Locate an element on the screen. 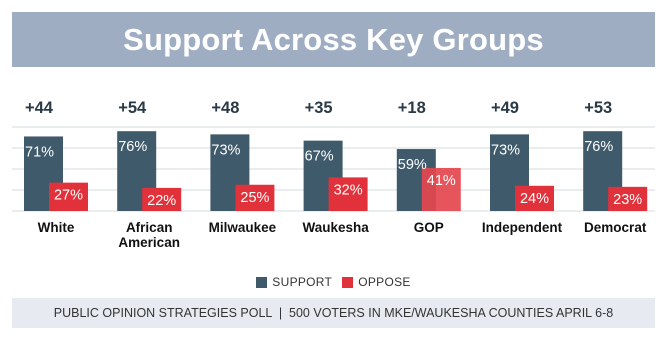 The image size is (667, 338). chart-title: Support Across Key Groups is located at coordinates (333, 39).